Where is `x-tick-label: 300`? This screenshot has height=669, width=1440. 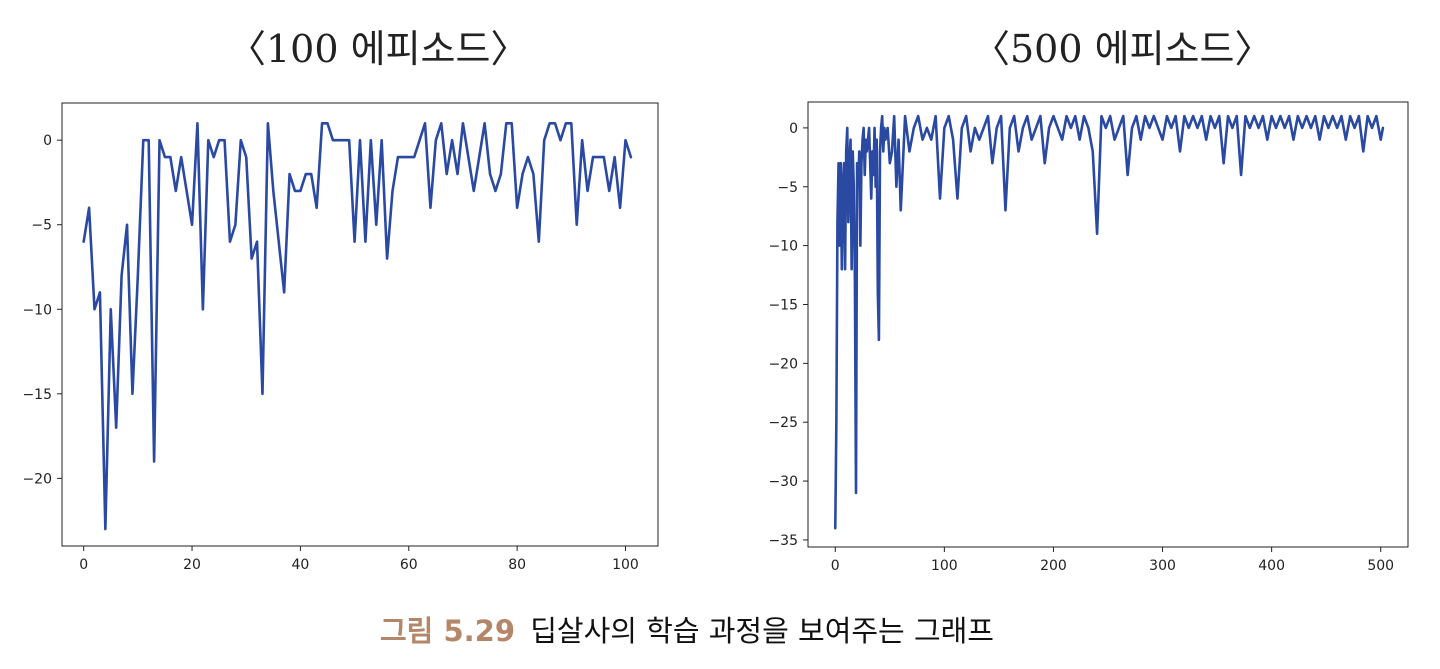 x-tick-label: 300 is located at coordinates (1162, 566).